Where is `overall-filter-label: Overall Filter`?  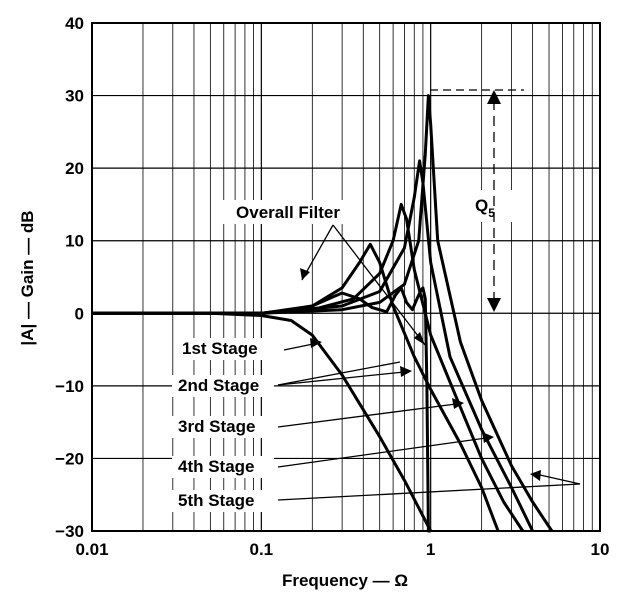
overall-filter-label: Overall Filter is located at coordinates (288, 212).